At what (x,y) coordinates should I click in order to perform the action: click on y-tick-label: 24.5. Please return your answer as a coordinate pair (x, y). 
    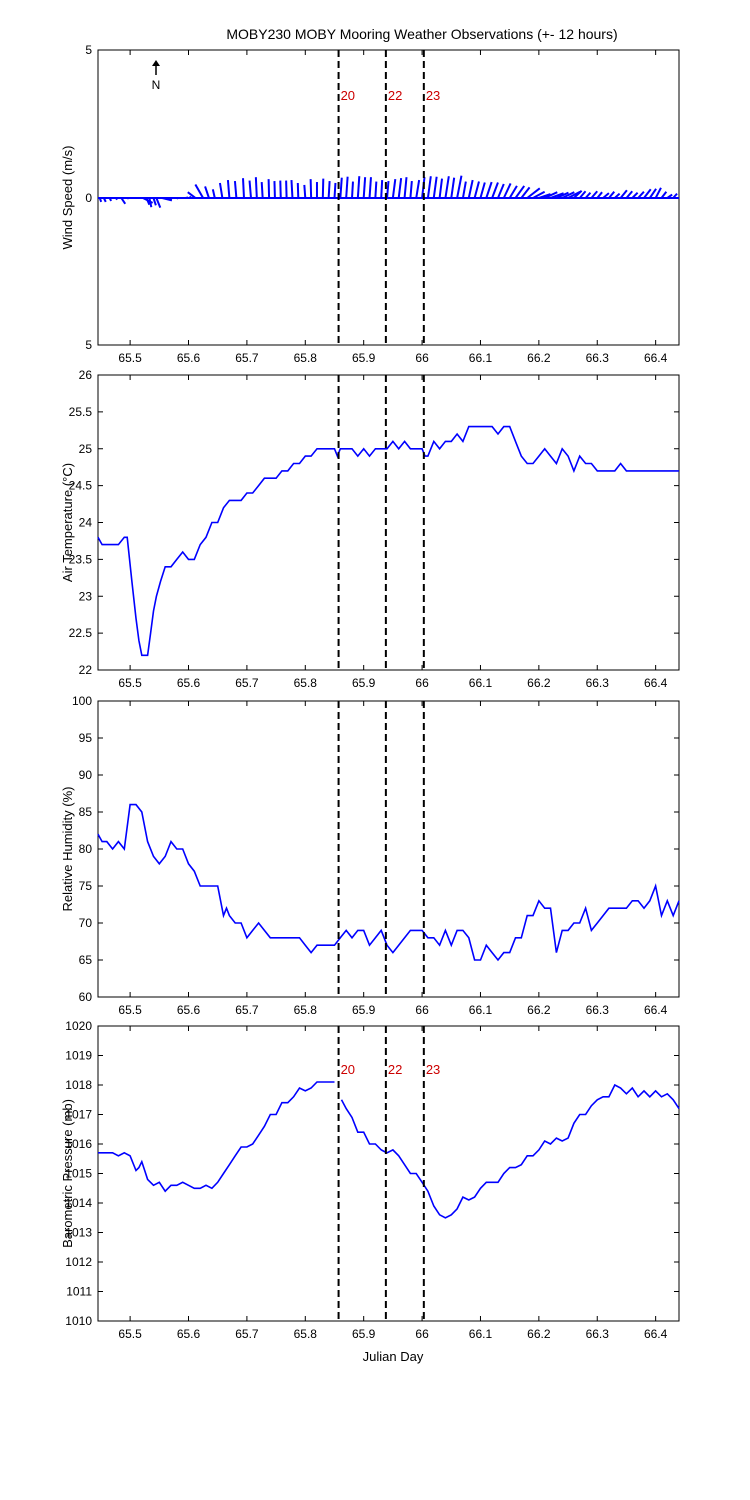
    Looking at the image, I should click on (81, 486).